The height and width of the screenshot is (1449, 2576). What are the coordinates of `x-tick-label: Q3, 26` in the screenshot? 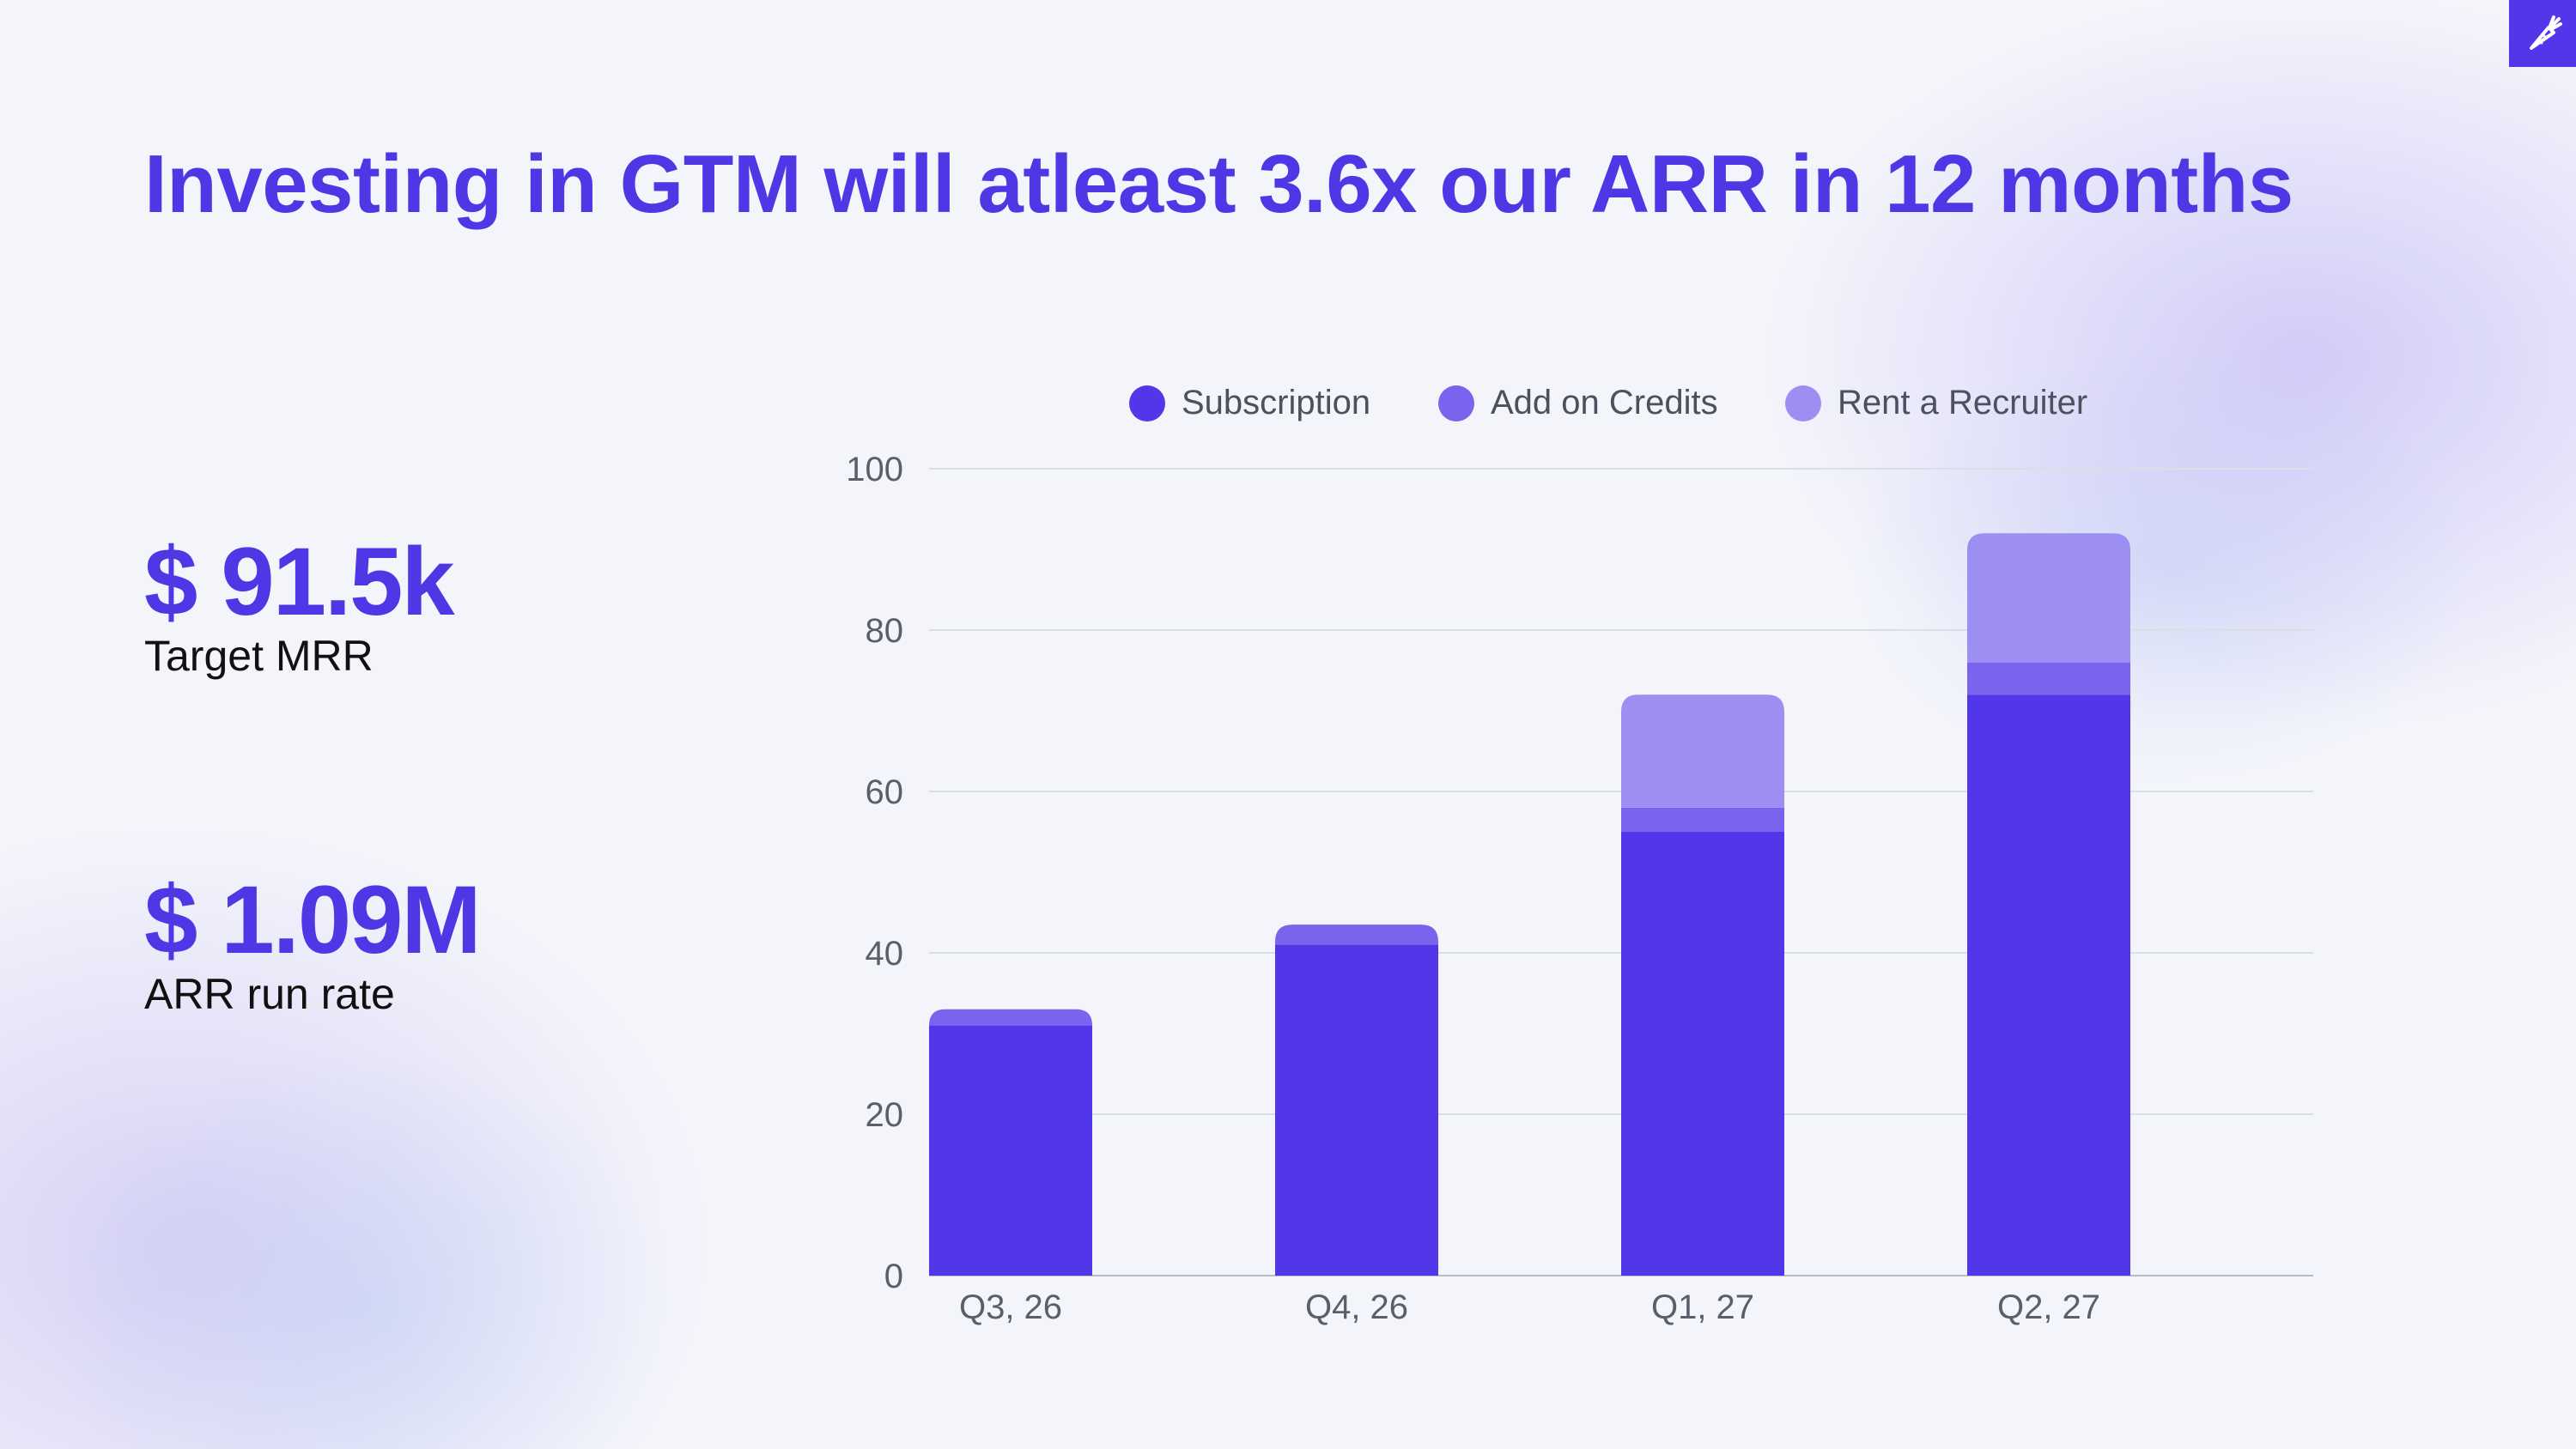 It's located at (1010, 1307).